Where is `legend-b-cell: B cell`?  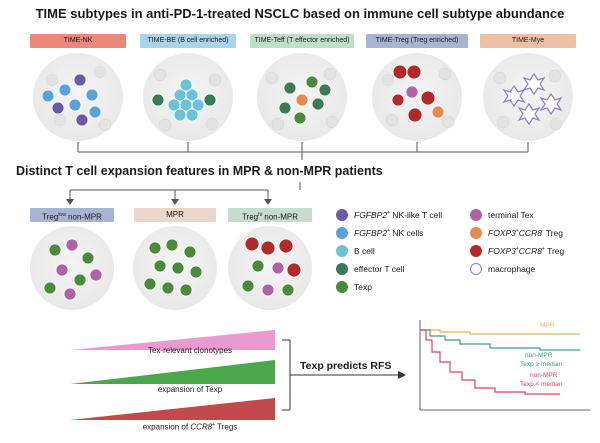
legend-b-cell: B cell is located at coordinates (406, 251).